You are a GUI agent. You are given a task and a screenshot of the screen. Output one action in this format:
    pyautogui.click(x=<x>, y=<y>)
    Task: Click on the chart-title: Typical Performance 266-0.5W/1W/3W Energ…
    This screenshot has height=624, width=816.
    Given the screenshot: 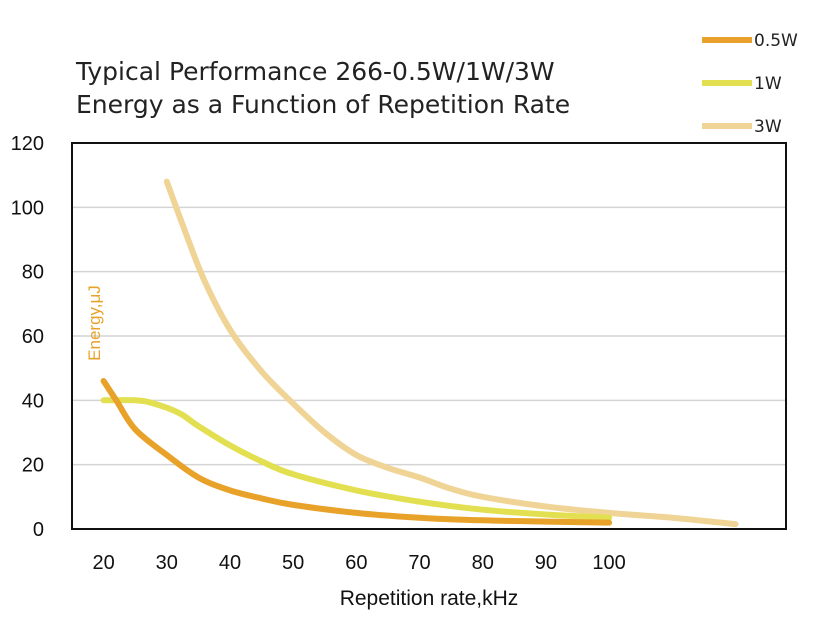 What is the action you would take?
    pyautogui.click(x=322, y=88)
    